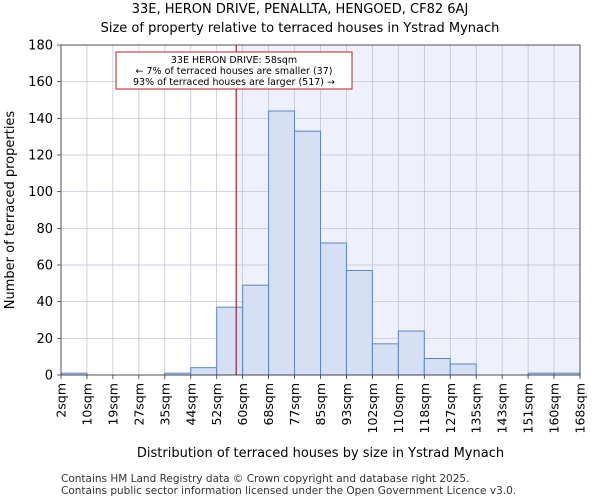 This screenshot has width=600, height=500. I want to click on y-tick-label: 80, so click(44, 229).